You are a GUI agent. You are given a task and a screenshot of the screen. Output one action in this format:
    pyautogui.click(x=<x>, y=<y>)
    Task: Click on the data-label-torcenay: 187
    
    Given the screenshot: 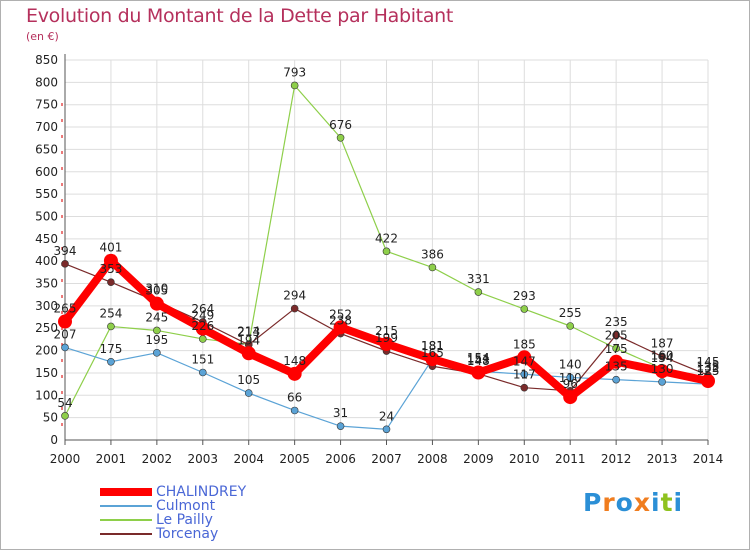 What is the action you would take?
    pyautogui.click(x=662, y=343)
    